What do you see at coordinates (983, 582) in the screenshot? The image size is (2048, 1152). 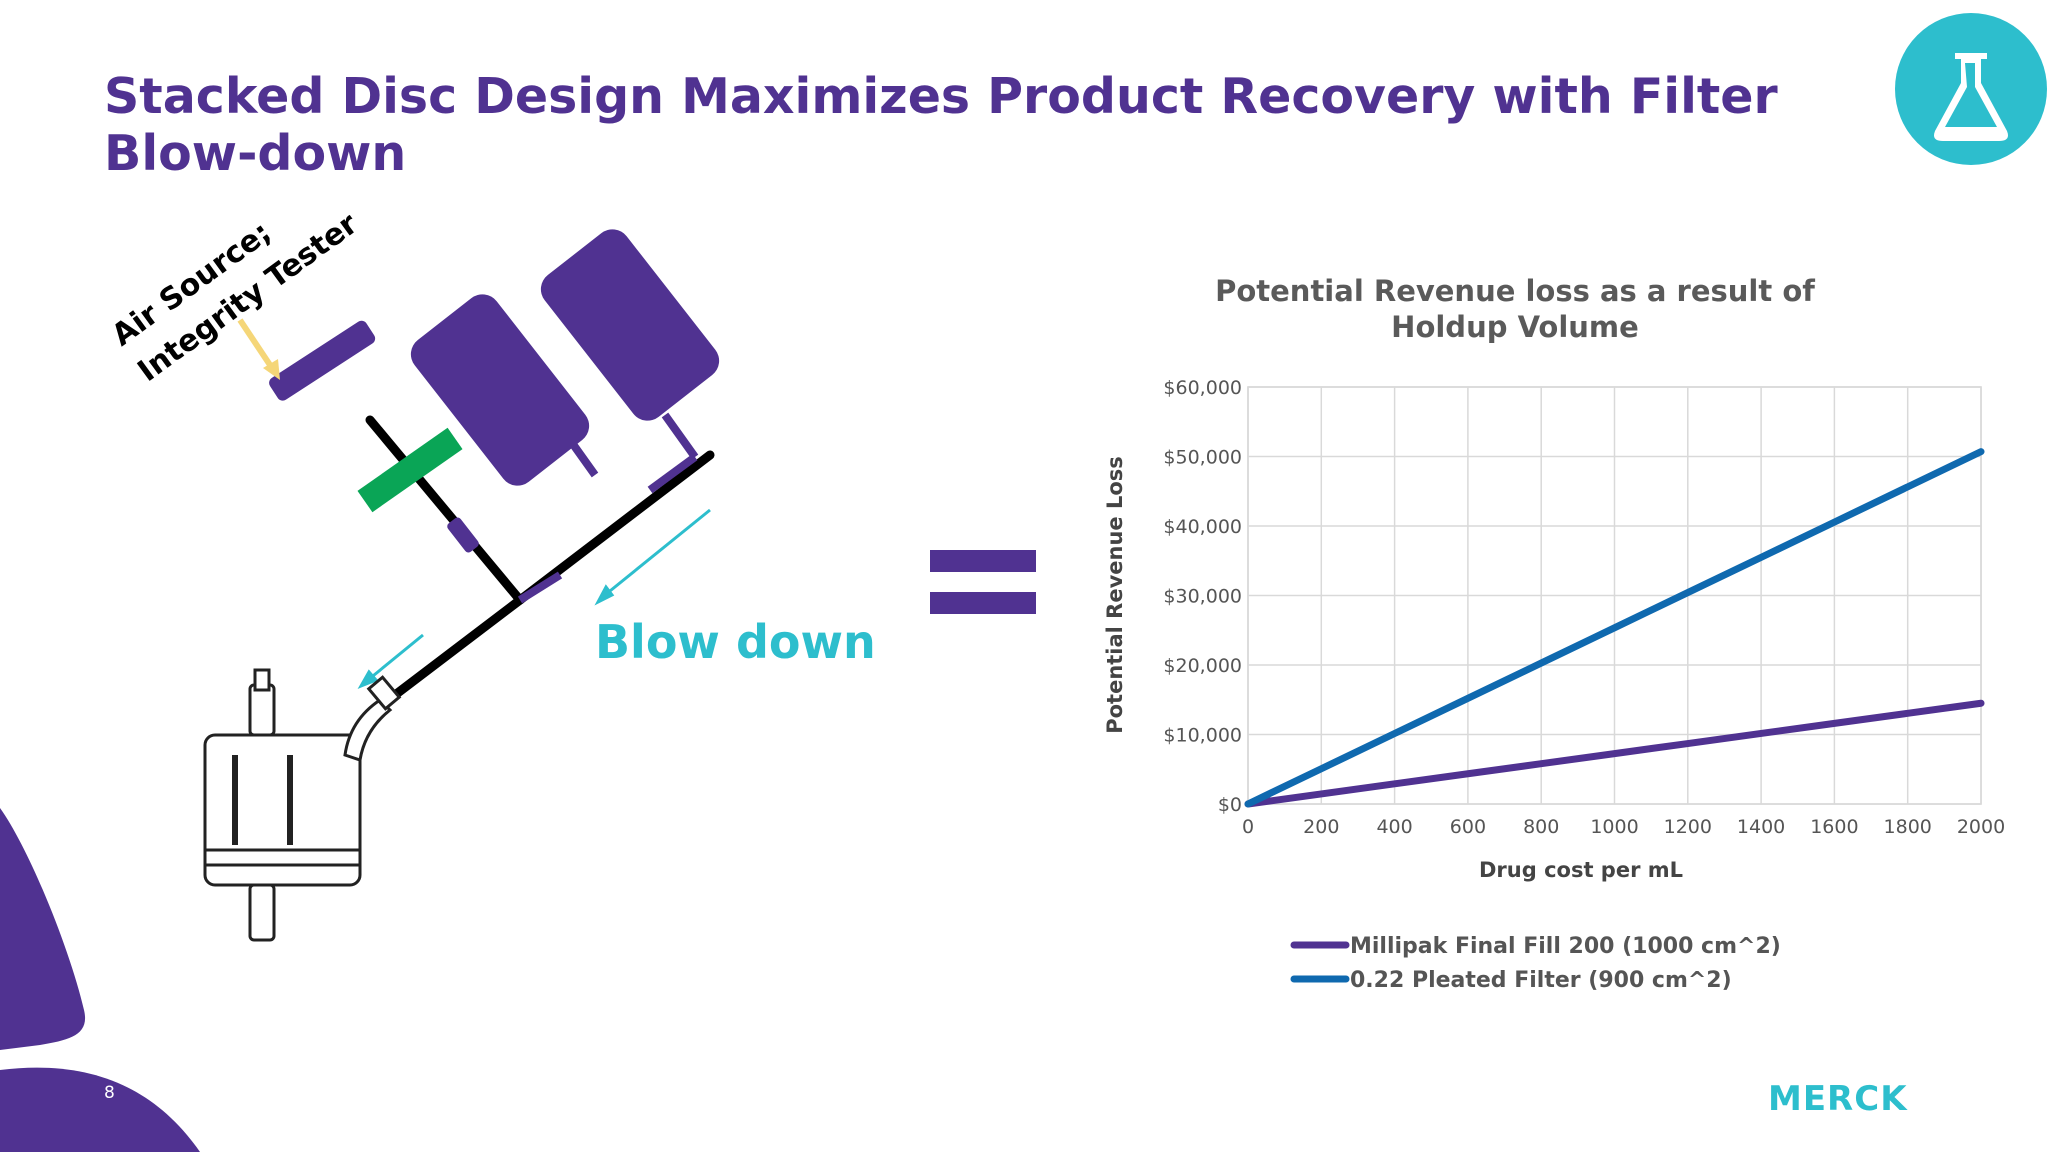 I see `equals-icon` at bounding box center [983, 582].